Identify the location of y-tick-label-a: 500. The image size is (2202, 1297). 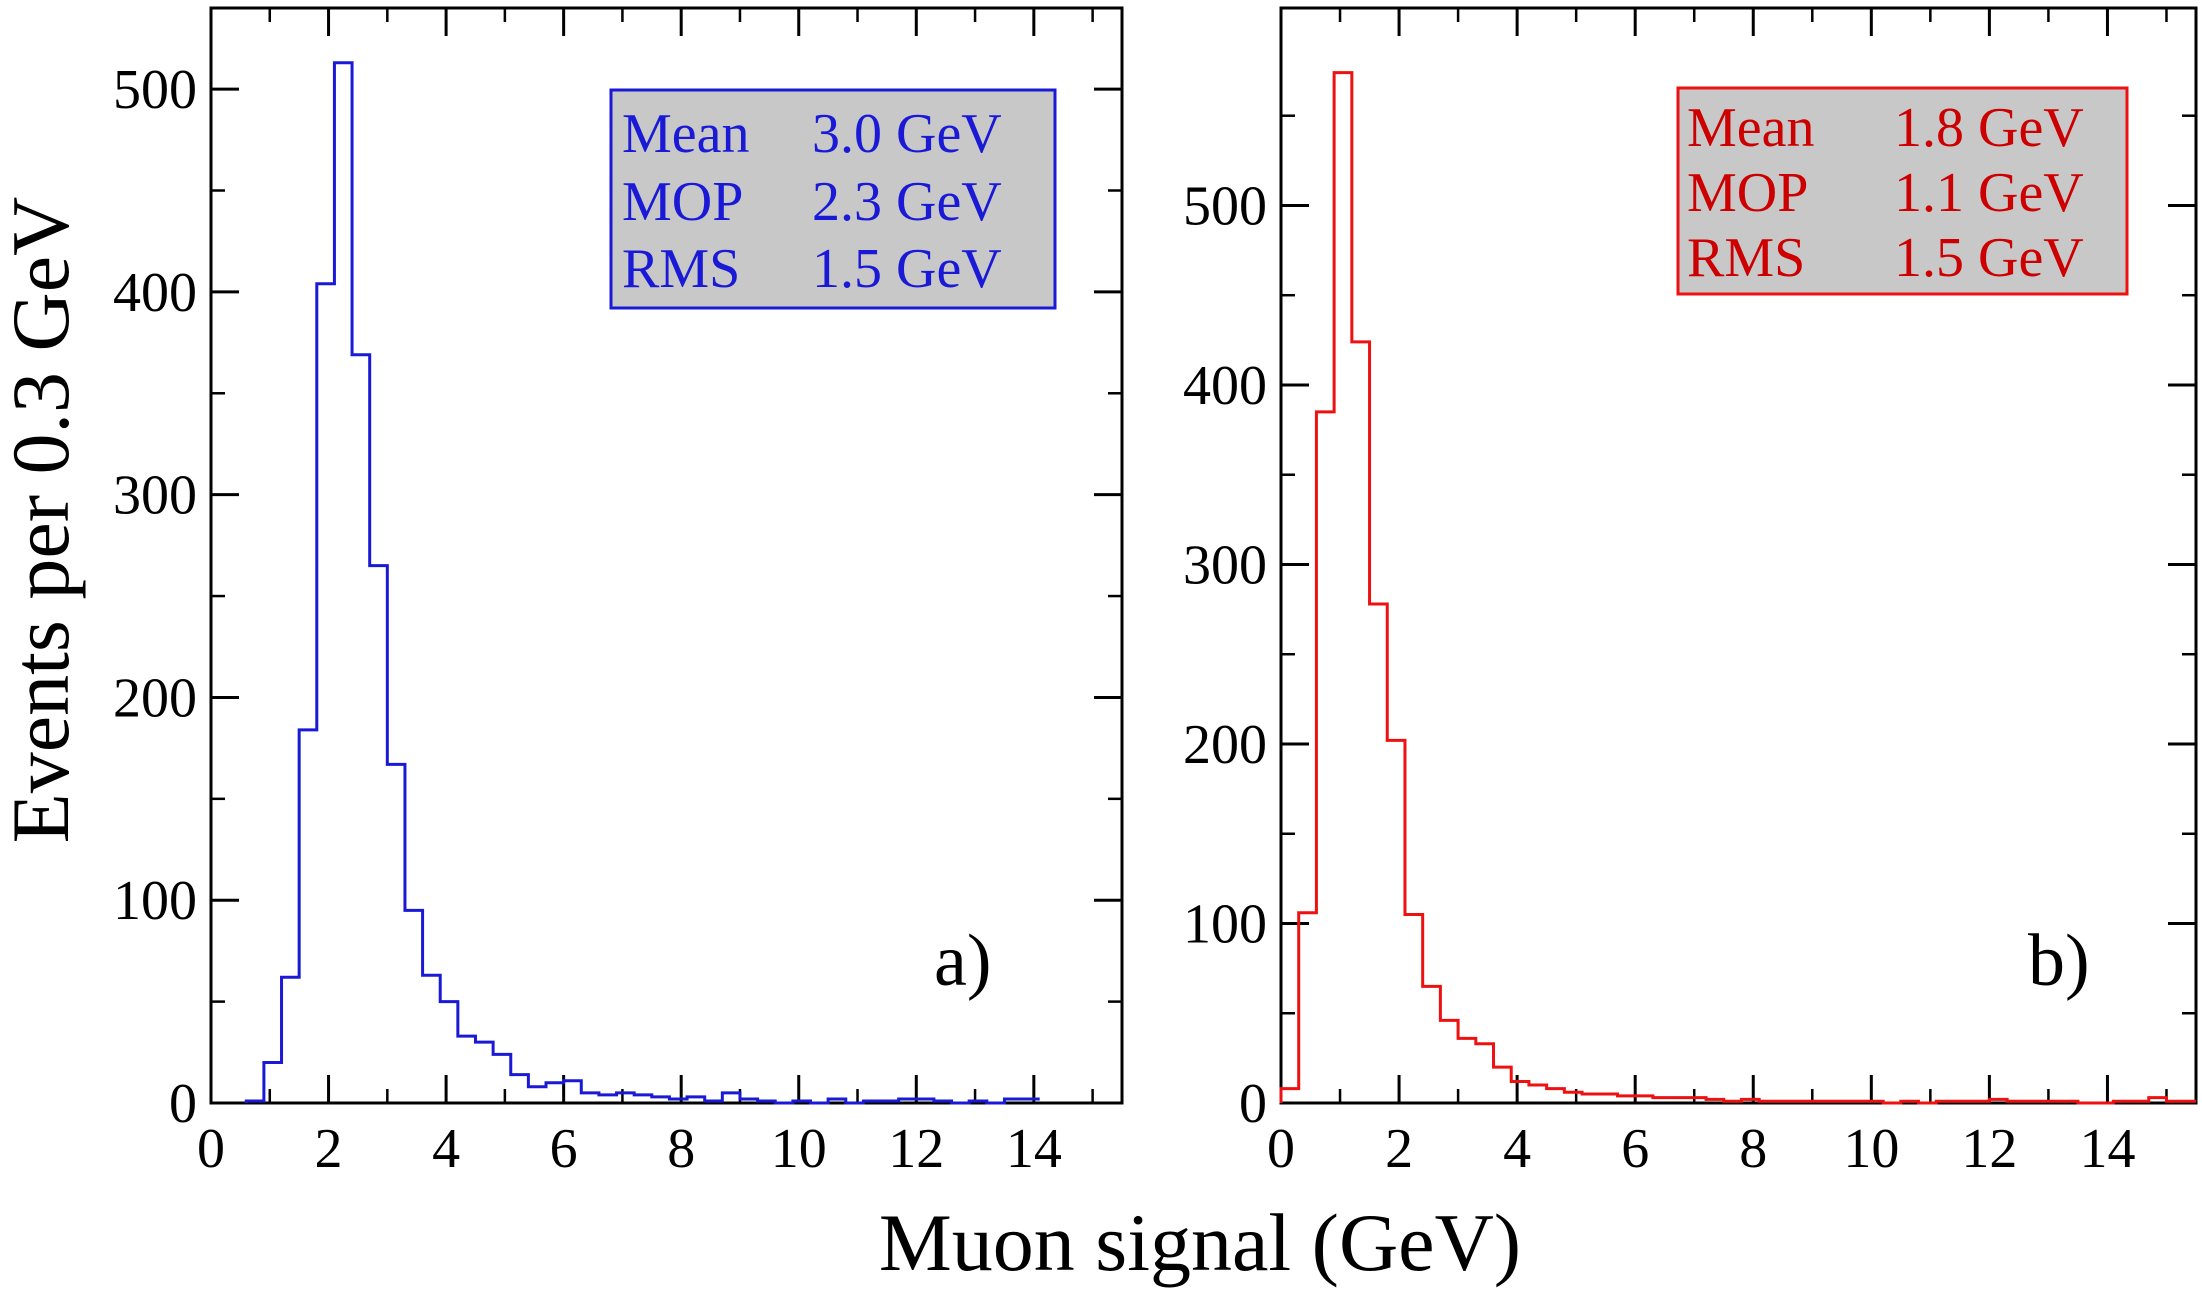
(155, 90).